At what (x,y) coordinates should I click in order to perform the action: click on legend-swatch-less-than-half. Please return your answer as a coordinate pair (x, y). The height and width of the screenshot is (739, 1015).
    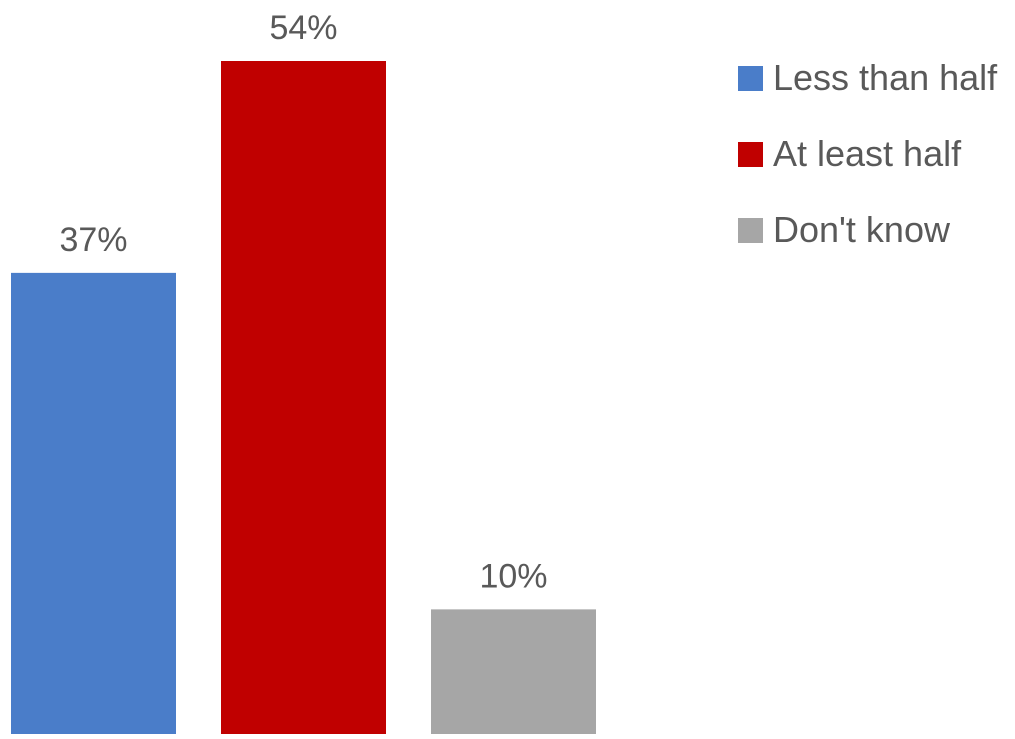
    Looking at the image, I should click on (750, 78).